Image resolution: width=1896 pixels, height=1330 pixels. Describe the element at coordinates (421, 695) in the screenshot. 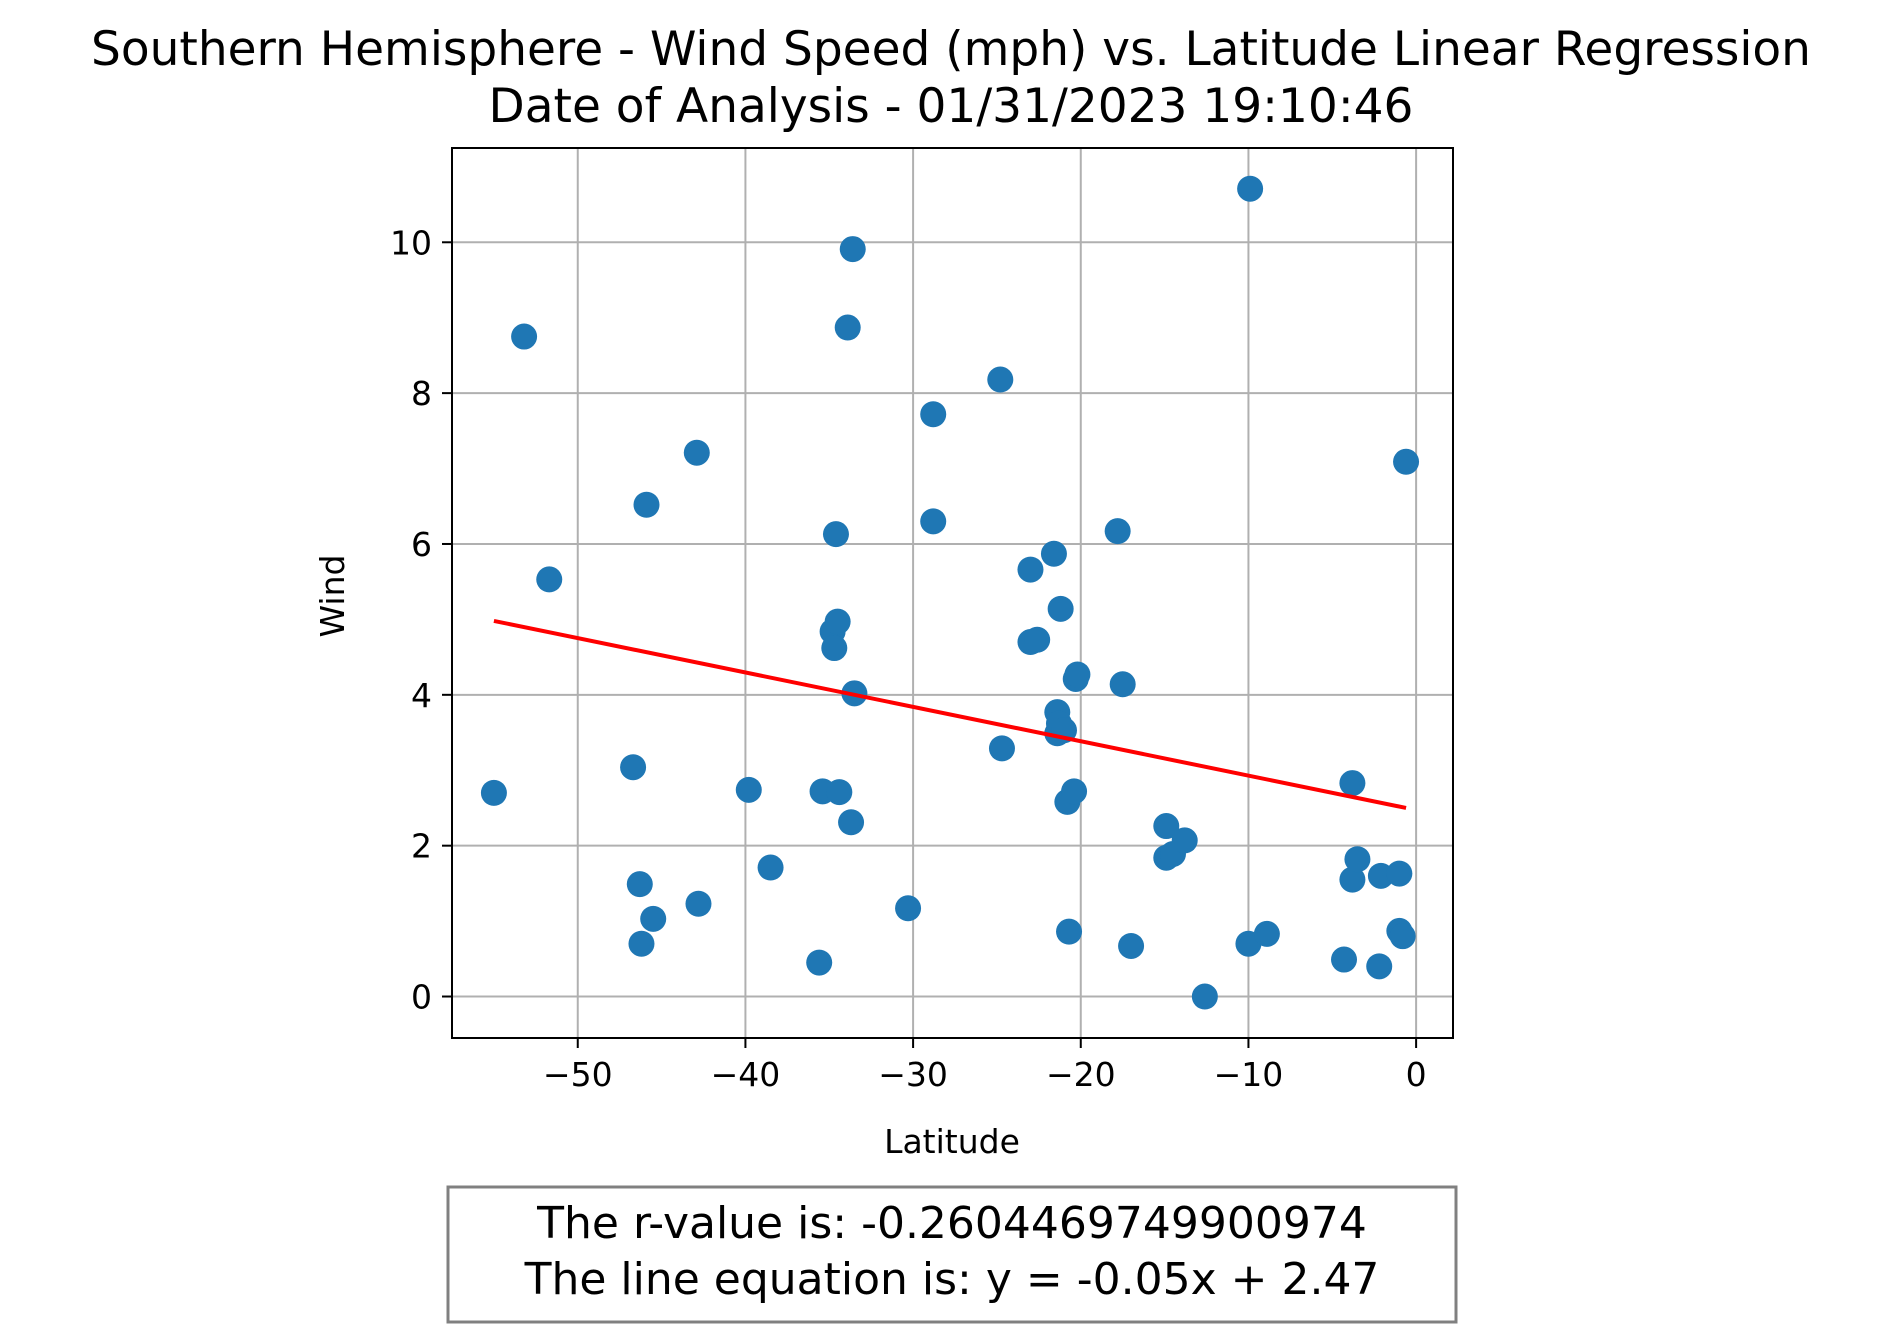

I see `y-tick-label: 4` at that location.